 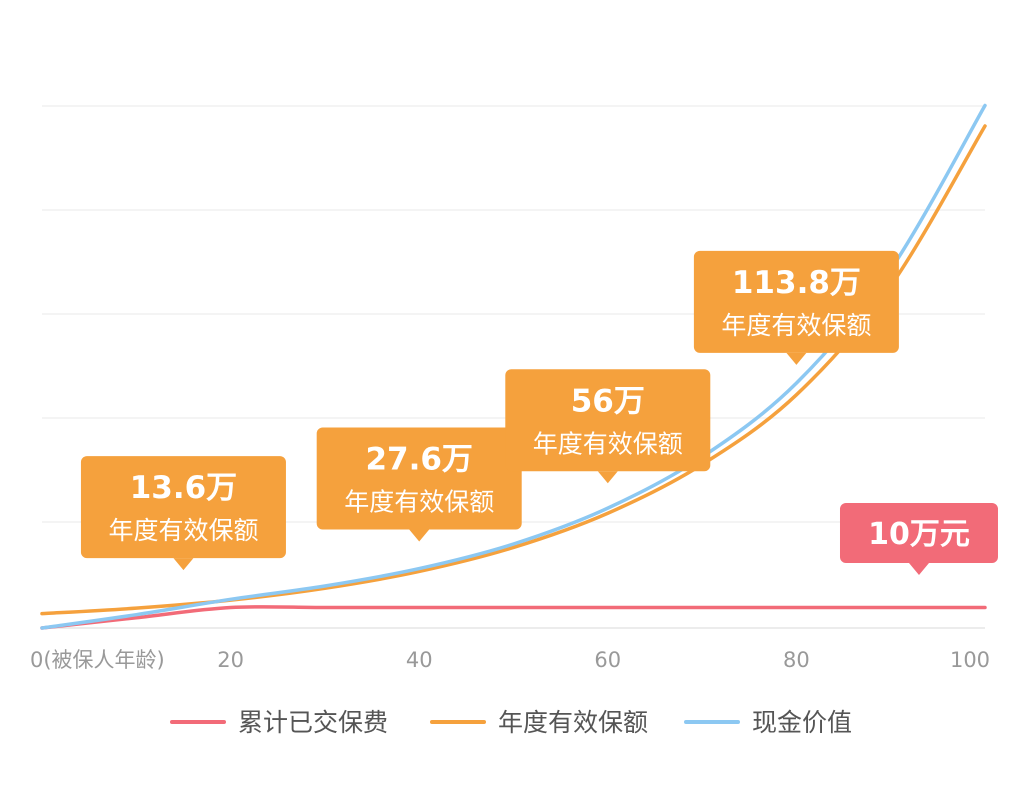 I want to click on x-tick-label: 0(被保人年龄), so click(x=97, y=660).